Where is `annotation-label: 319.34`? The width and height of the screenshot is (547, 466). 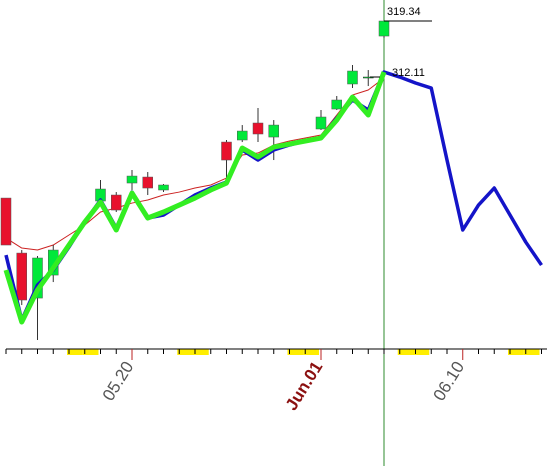
annotation-label: 319.34 is located at coordinates (404, 12).